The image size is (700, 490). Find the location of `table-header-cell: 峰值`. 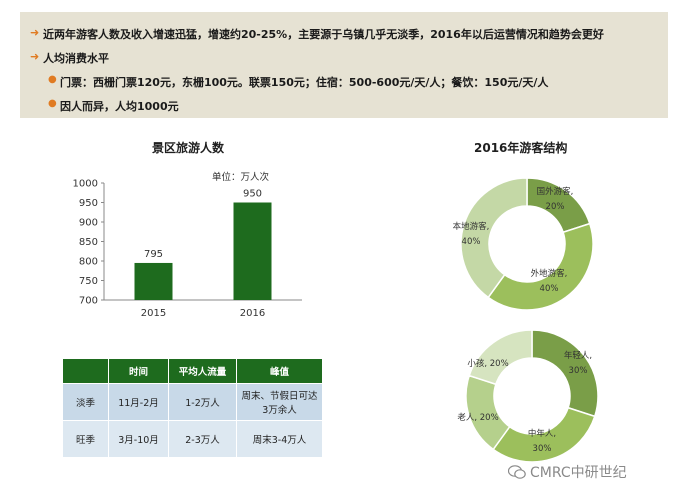

table-header-cell: 峰值 is located at coordinates (279, 371).